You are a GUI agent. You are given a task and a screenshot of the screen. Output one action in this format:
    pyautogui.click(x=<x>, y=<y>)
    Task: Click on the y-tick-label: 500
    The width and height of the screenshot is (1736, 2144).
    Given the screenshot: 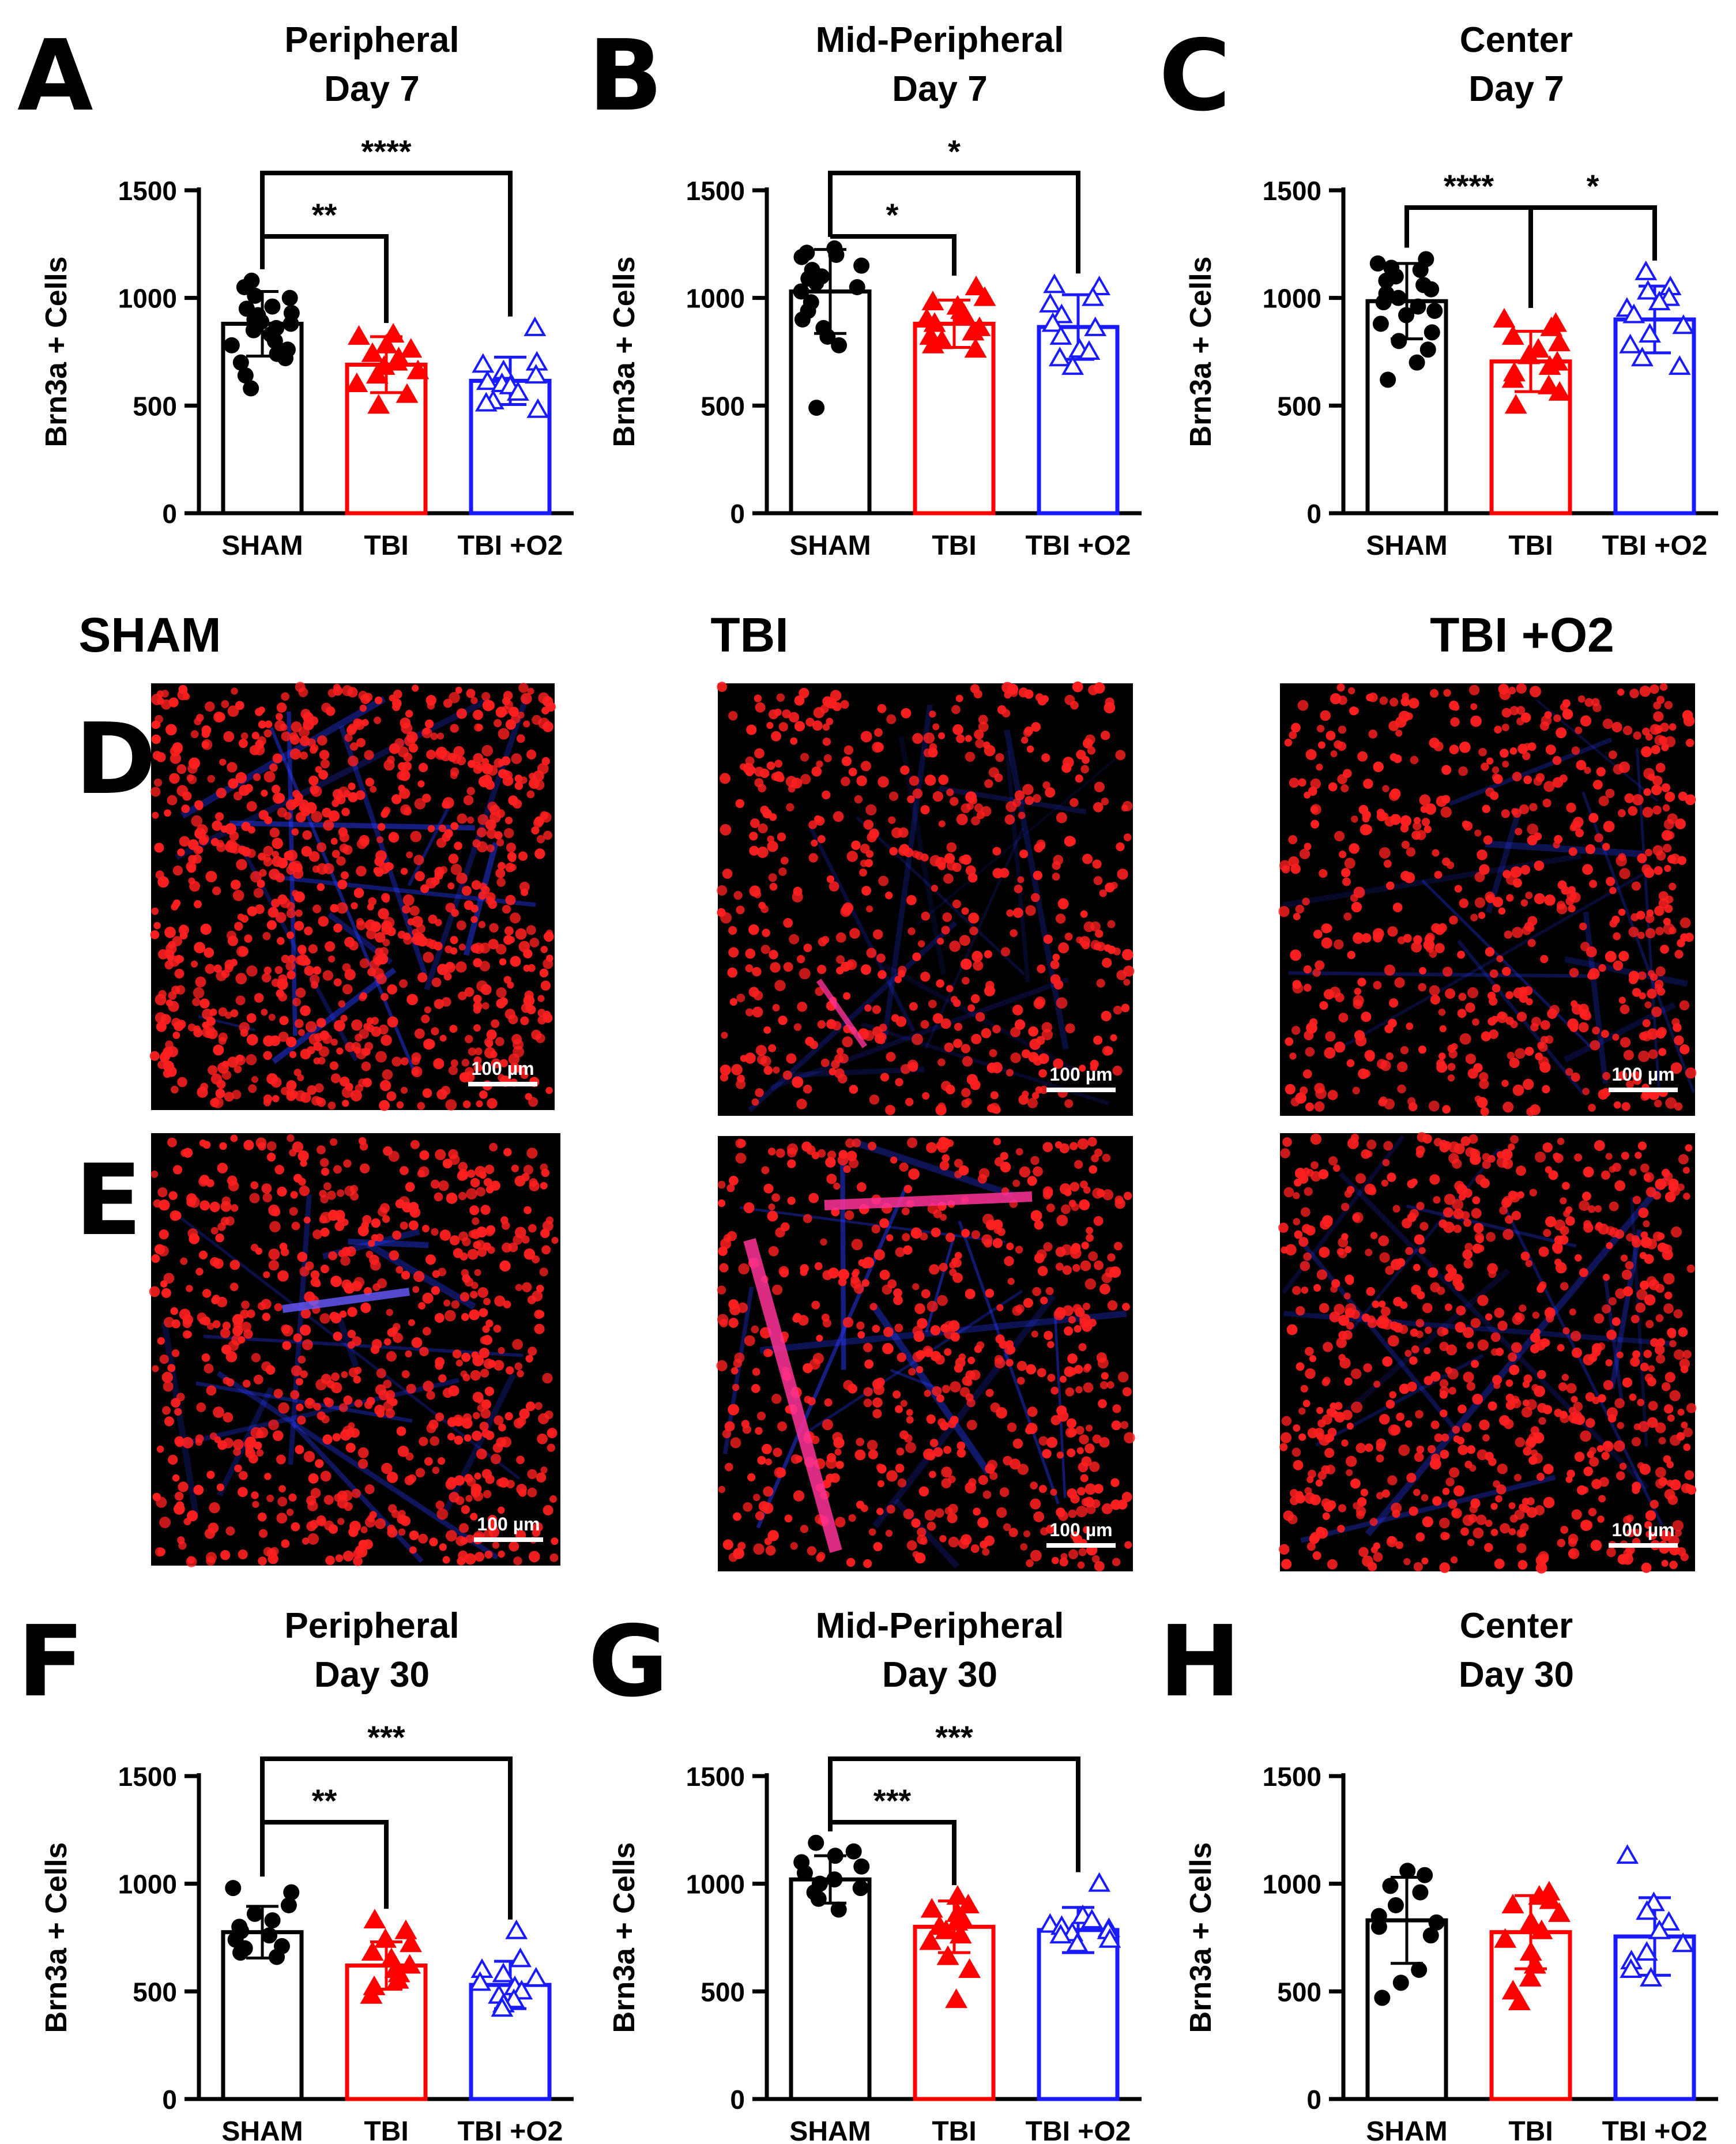 What is the action you would take?
    pyautogui.click(x=1299, y=406)
    